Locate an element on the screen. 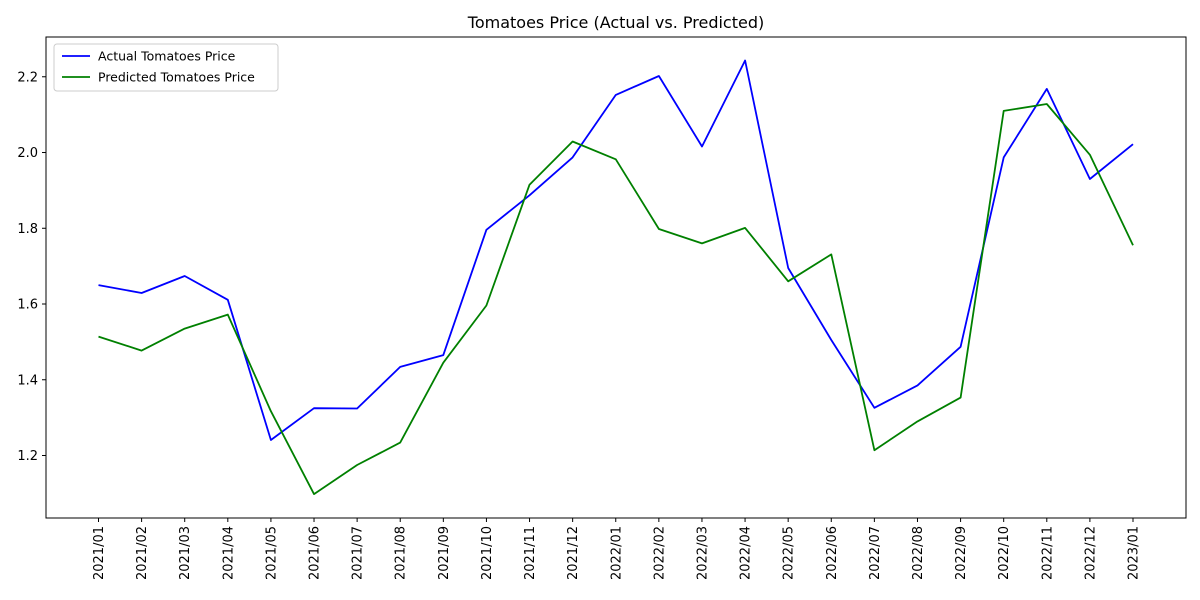 Image resolution: width=1200 pixels, height=600 pixels. x-tick-label: 2022/06 is located at coordinates (832, 553).